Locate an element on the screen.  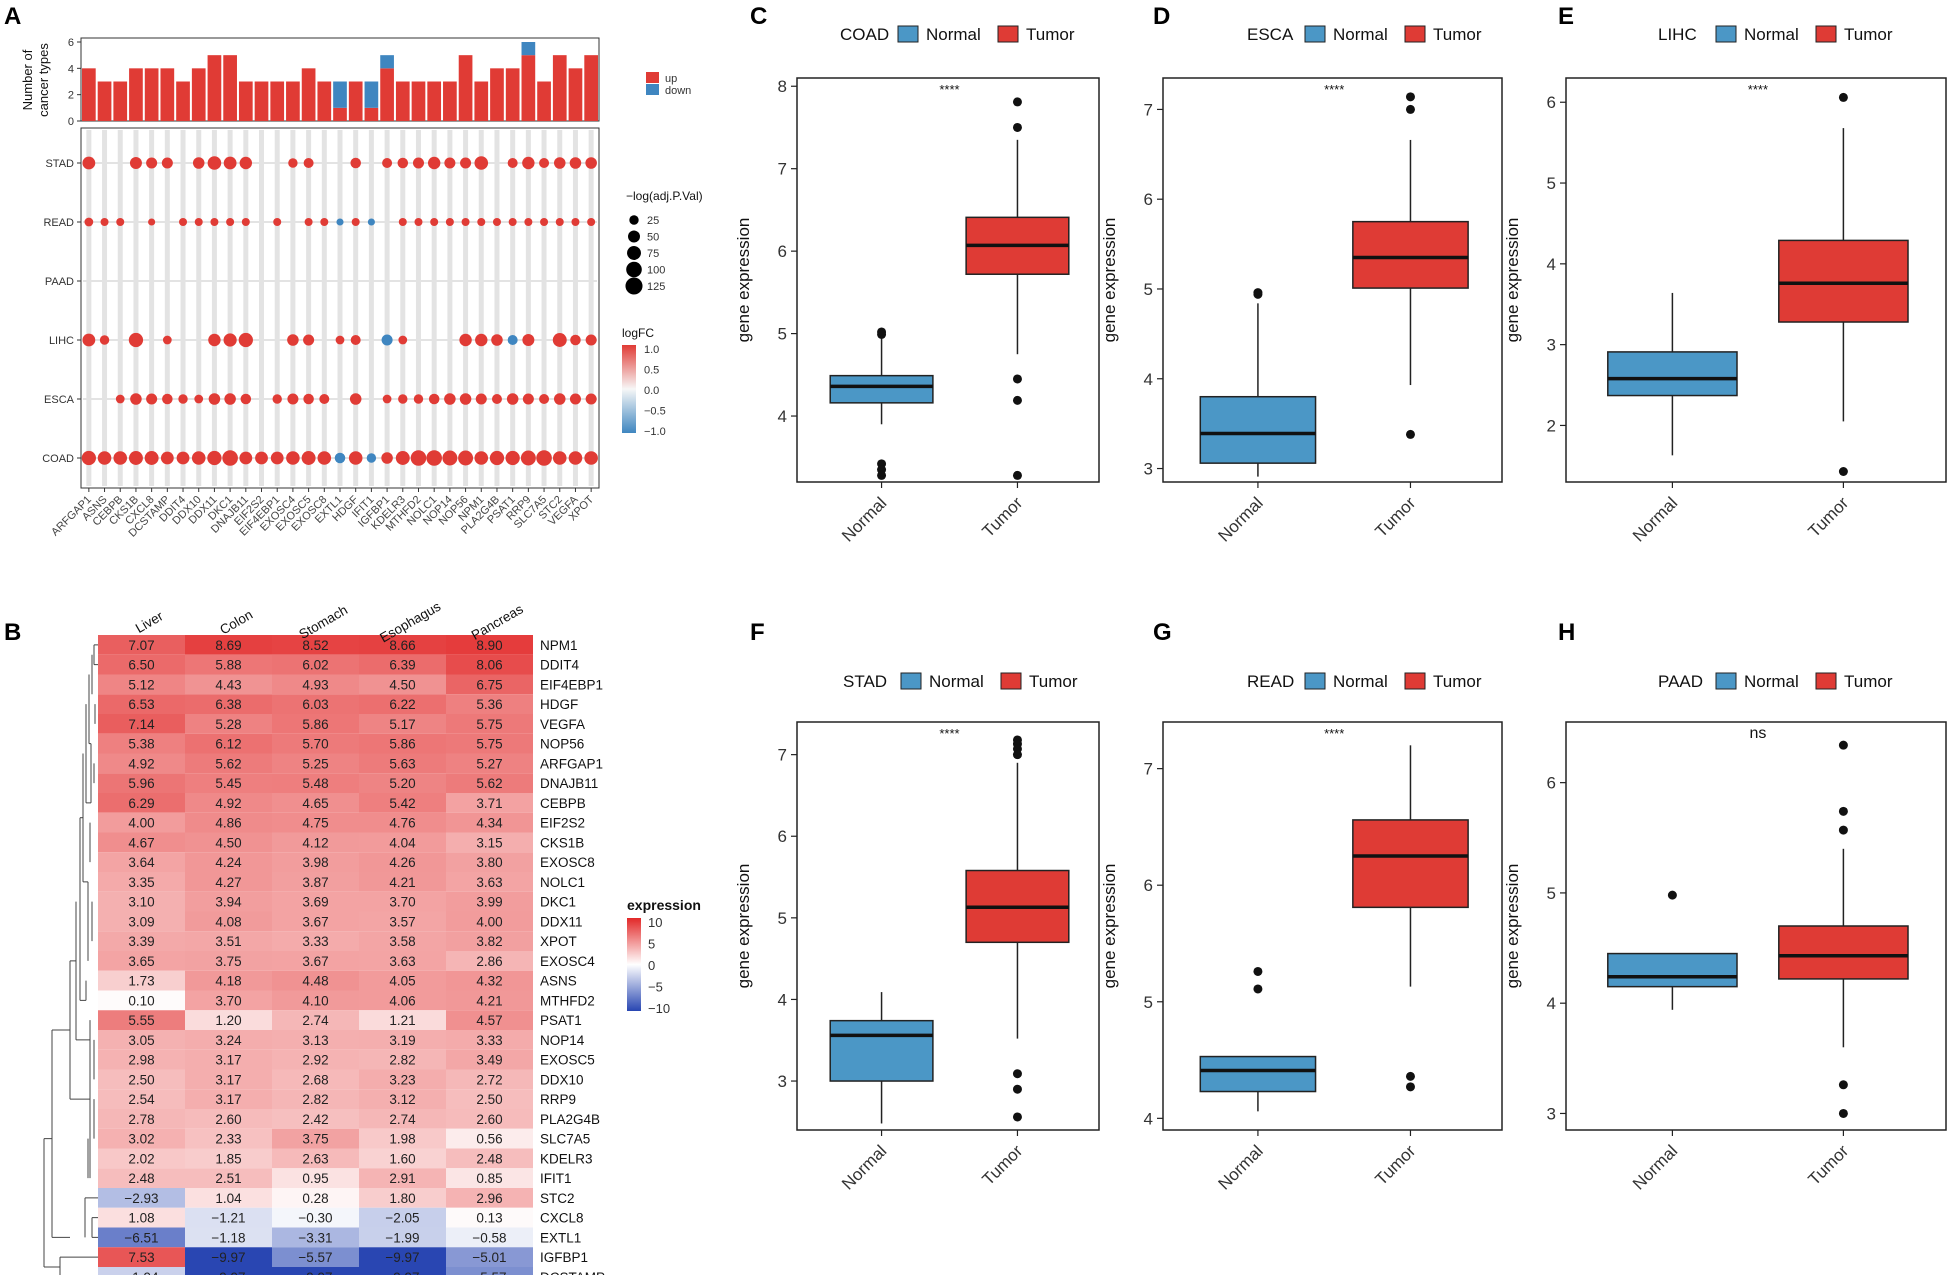
heatmap-cell-value: 7.07 is located at coordinates (141, 645).